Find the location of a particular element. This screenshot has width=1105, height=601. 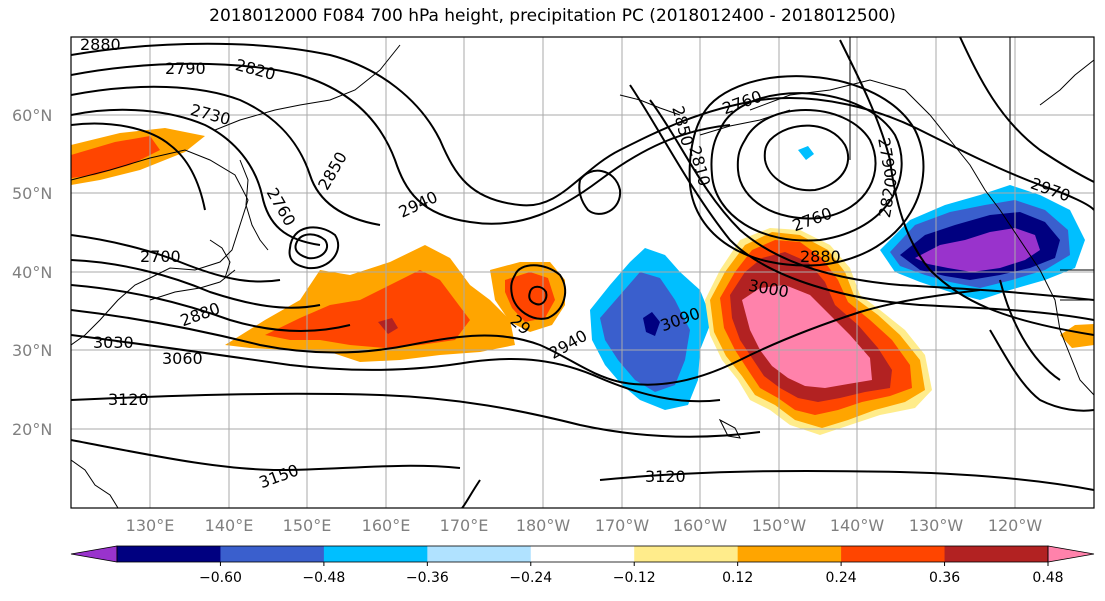

lon-label: 140°W is located at coordinates (857, 525).